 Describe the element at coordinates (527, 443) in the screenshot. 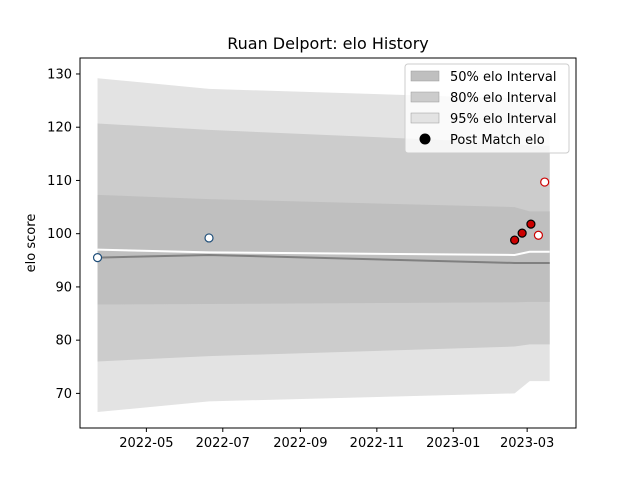

I see `x-tick-label-5: 2023-03` at that location.